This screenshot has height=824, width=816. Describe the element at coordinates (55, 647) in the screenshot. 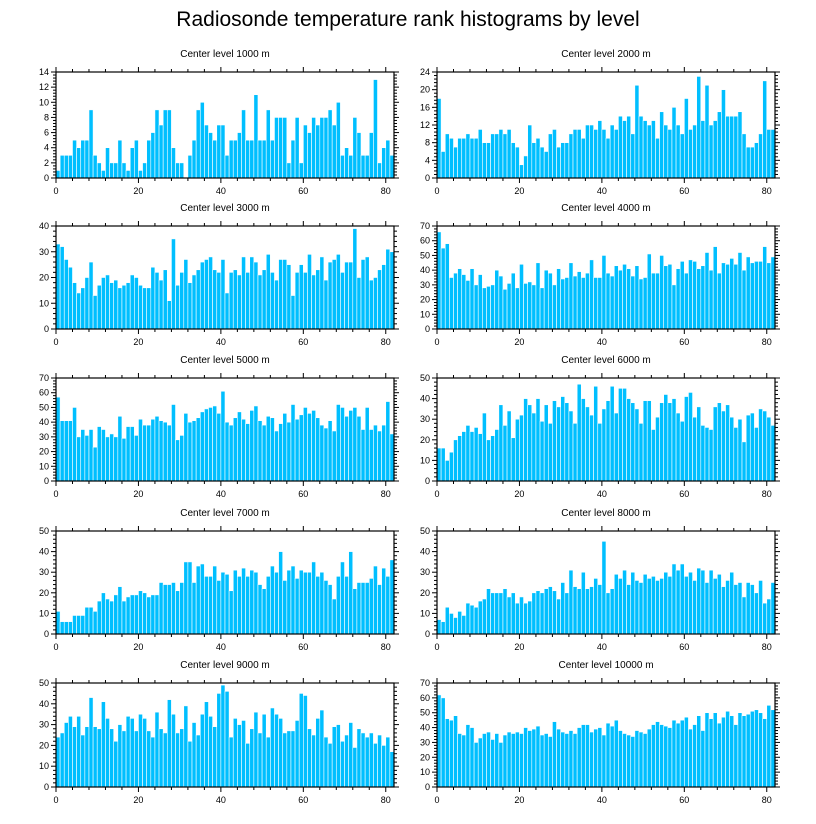

I see `x-tick-label: 0` at that location.